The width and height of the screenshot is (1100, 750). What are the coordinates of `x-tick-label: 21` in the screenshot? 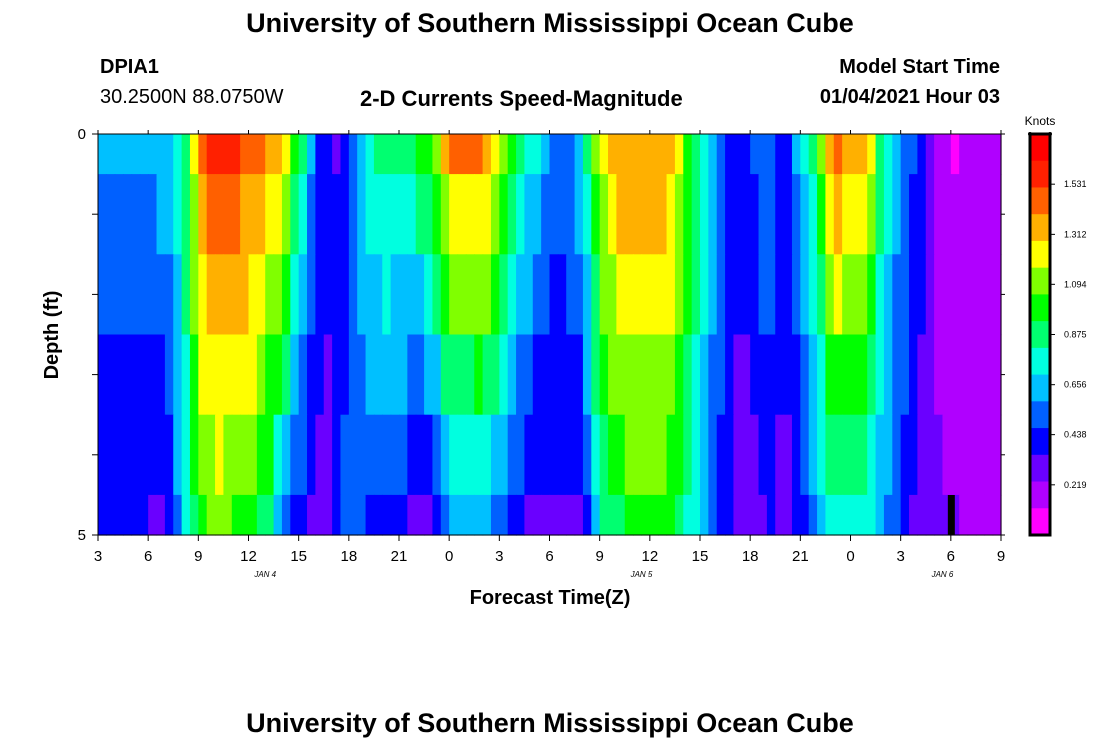 It's located at (800, 556).